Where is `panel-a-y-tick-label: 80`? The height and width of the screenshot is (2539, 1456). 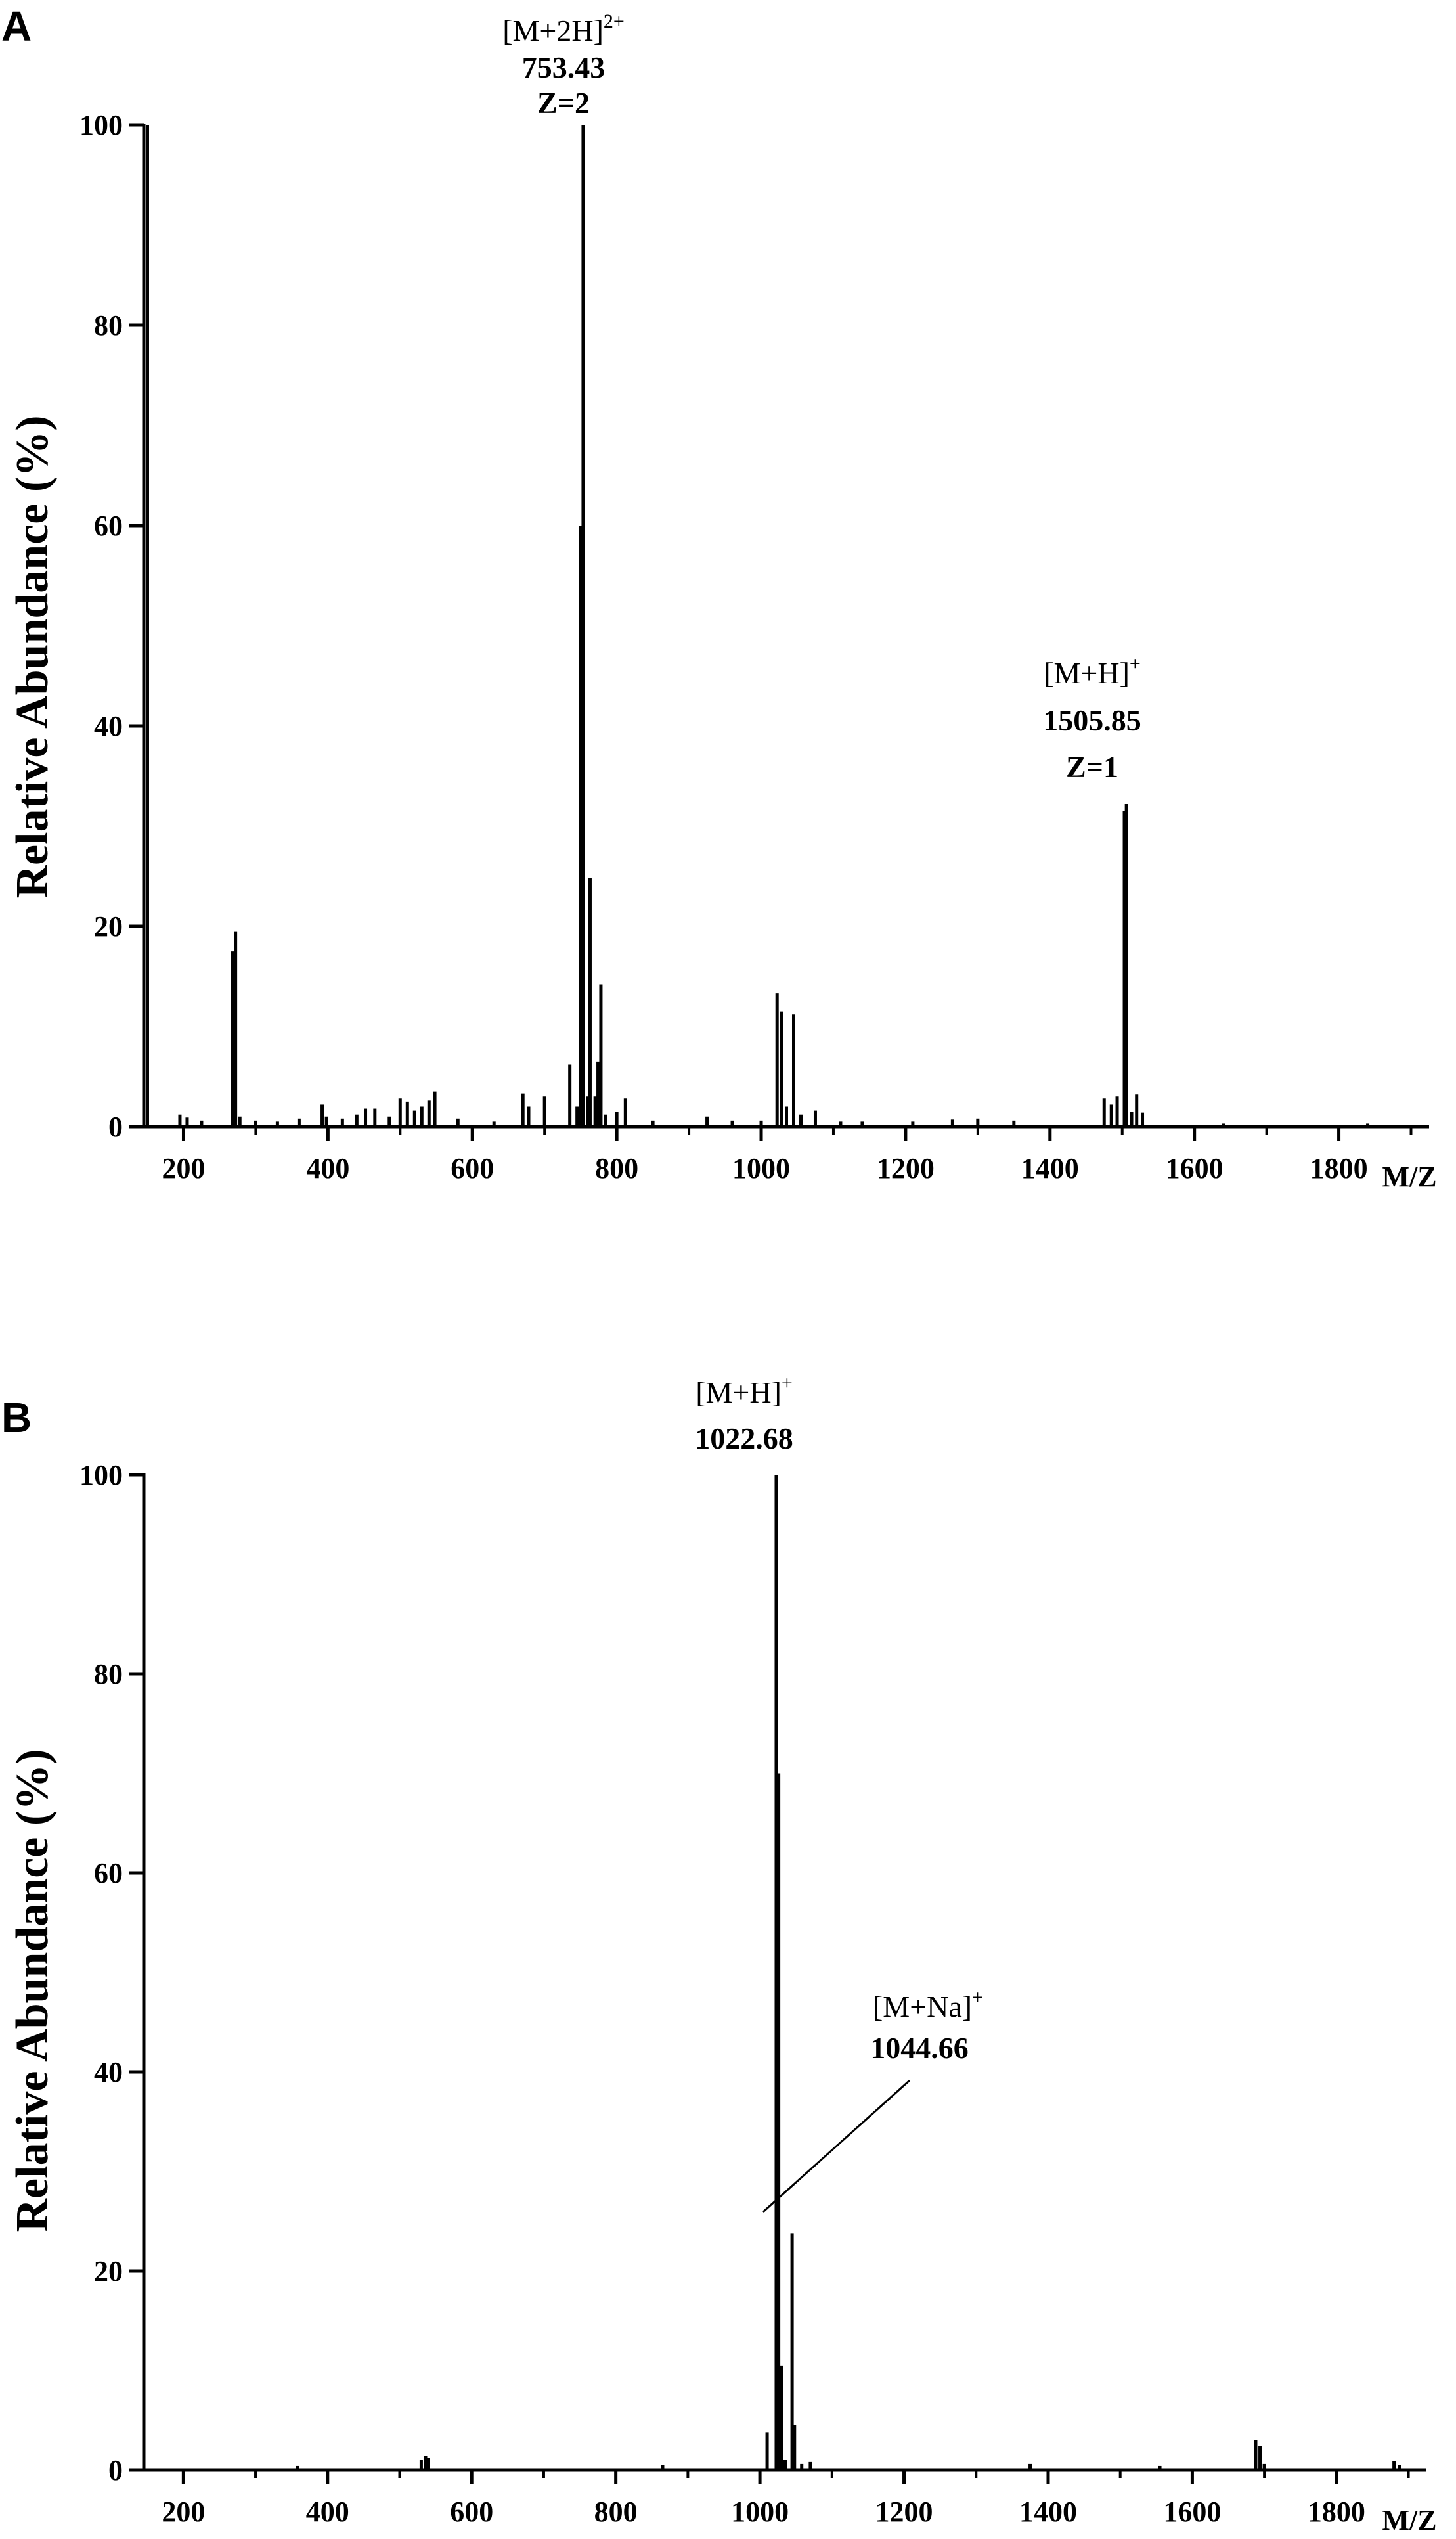
panel-a-y-tick-label: 80 is located at coordinates (108, 325).